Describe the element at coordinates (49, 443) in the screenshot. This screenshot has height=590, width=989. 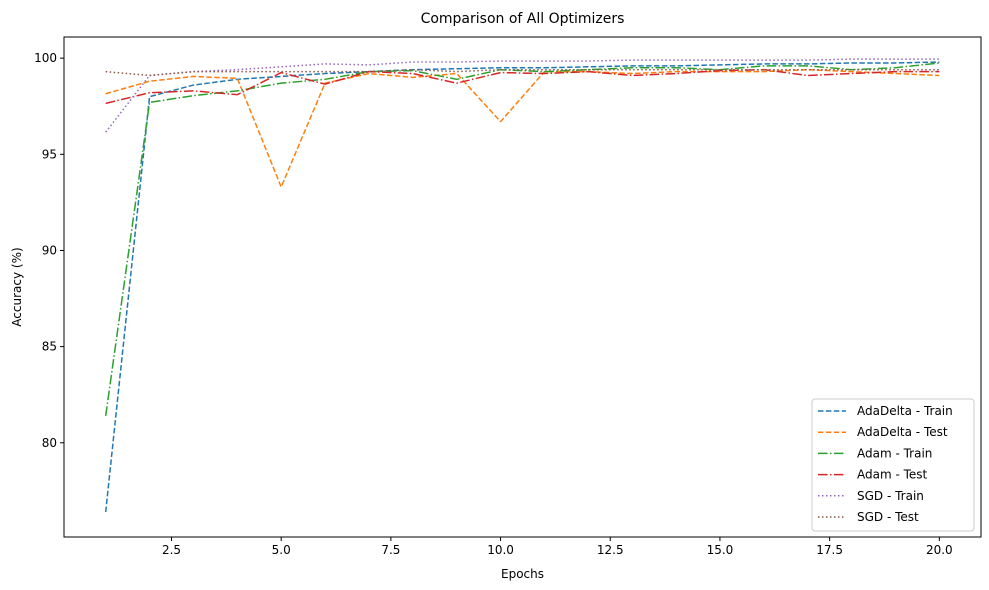
I see `y-tick-label: 80` at that location.